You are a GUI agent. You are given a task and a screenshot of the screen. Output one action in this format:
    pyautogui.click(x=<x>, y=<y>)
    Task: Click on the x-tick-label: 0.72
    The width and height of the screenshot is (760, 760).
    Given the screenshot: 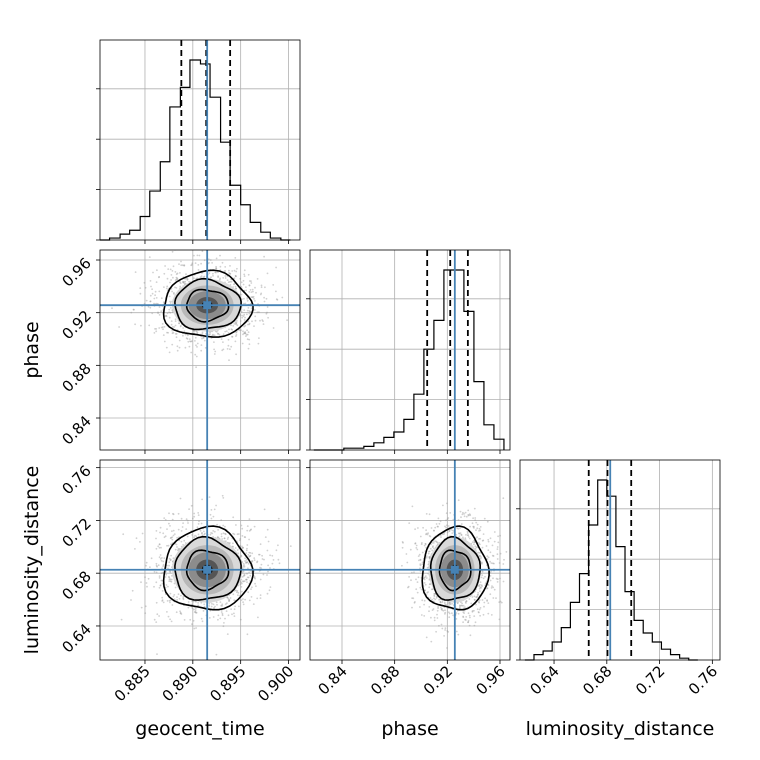 What is the action you would take?
    pyautogui.click(x=650, y=680)
    